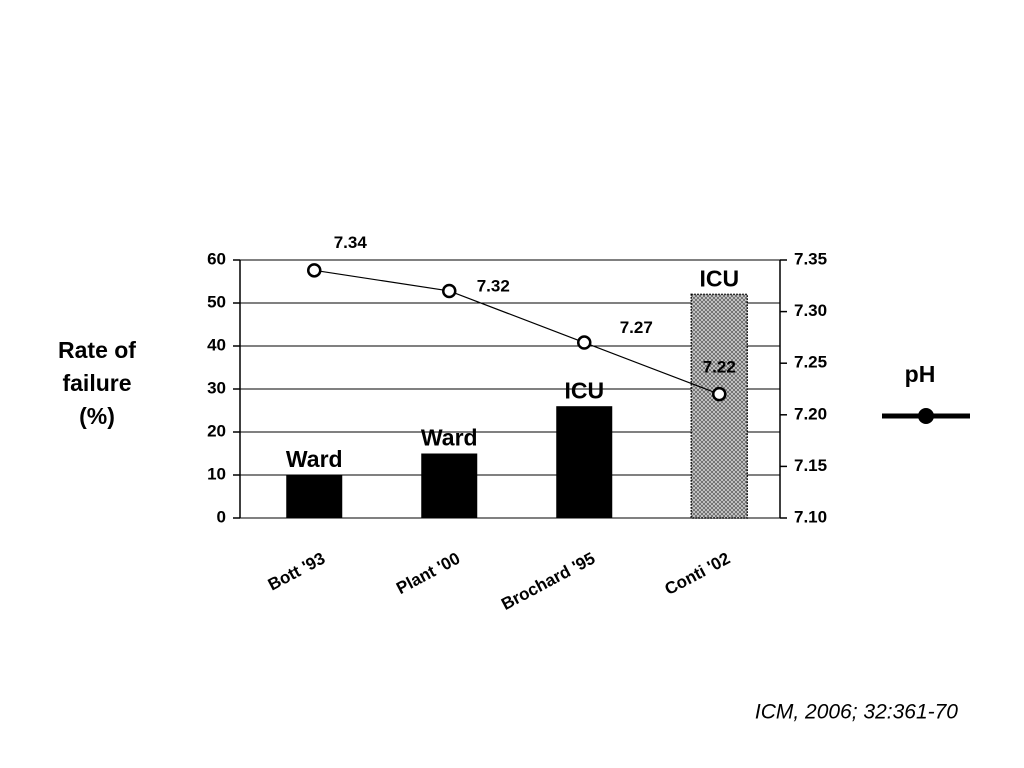 This screenshot has width=1024, height=768. What do you see at coordinates (920, 374) in the screenshot?
I see `legend-label: pH` at bounding box center [920, 374].